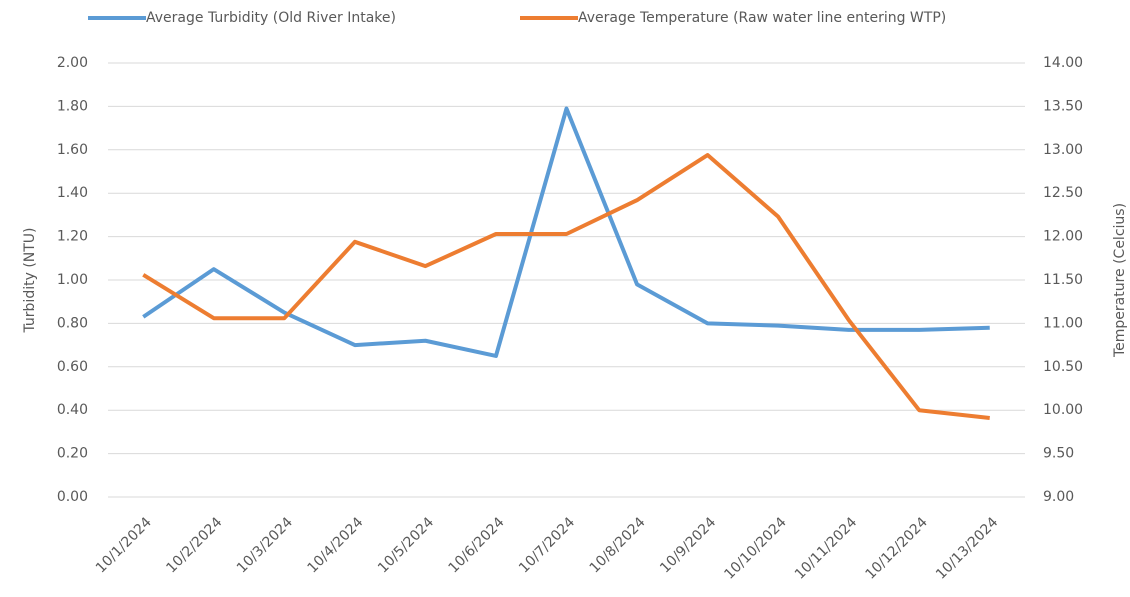 The width and height of the screenshot is (1130, 597). I want to click on x-tick-label: 10/3/2024, so click(265, 545).